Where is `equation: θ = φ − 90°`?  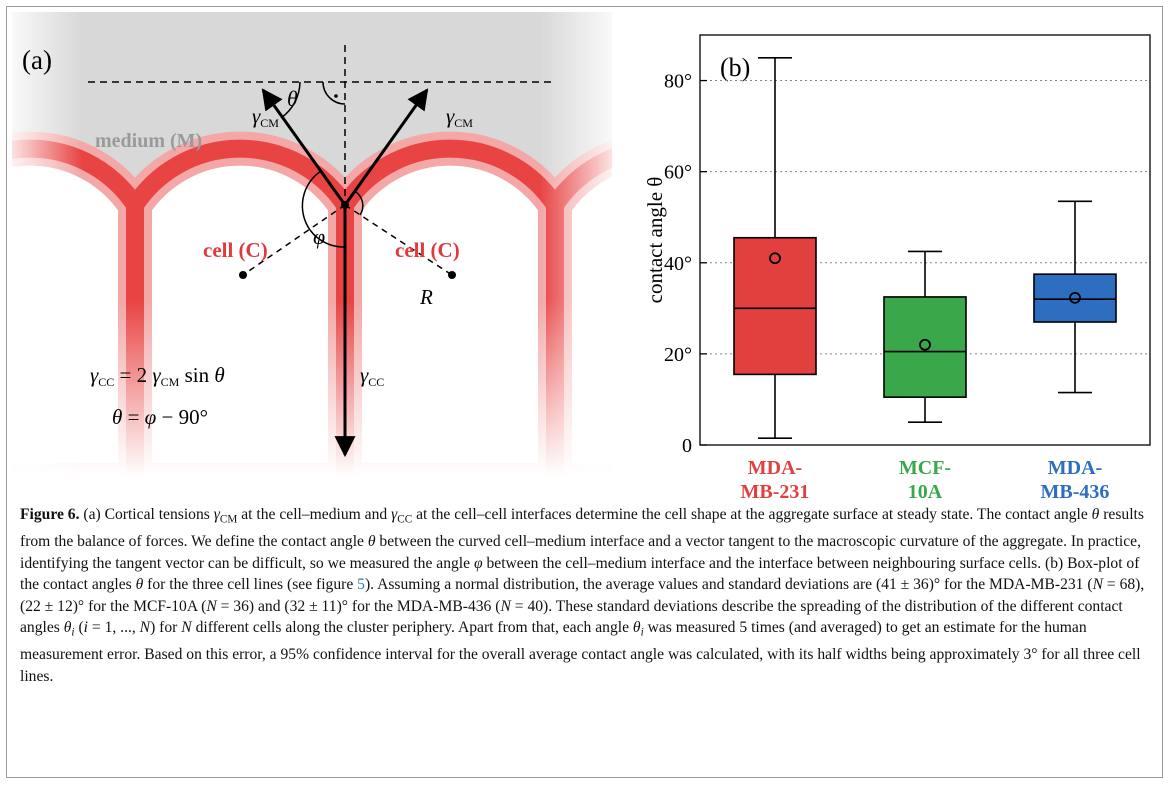
equation: θ = φ − 90° is located at coordinates (160, 417).